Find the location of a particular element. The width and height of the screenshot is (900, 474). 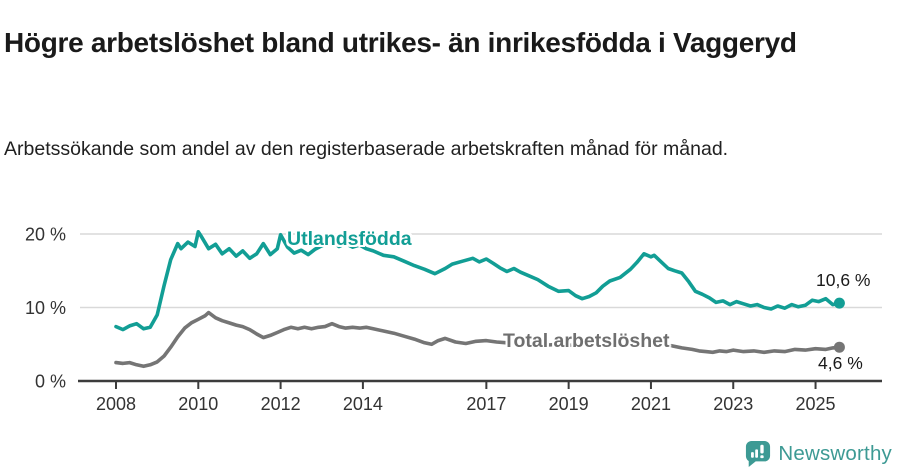

end-value-foreign-born: 10,6 % is located at coordinates (843, 280).